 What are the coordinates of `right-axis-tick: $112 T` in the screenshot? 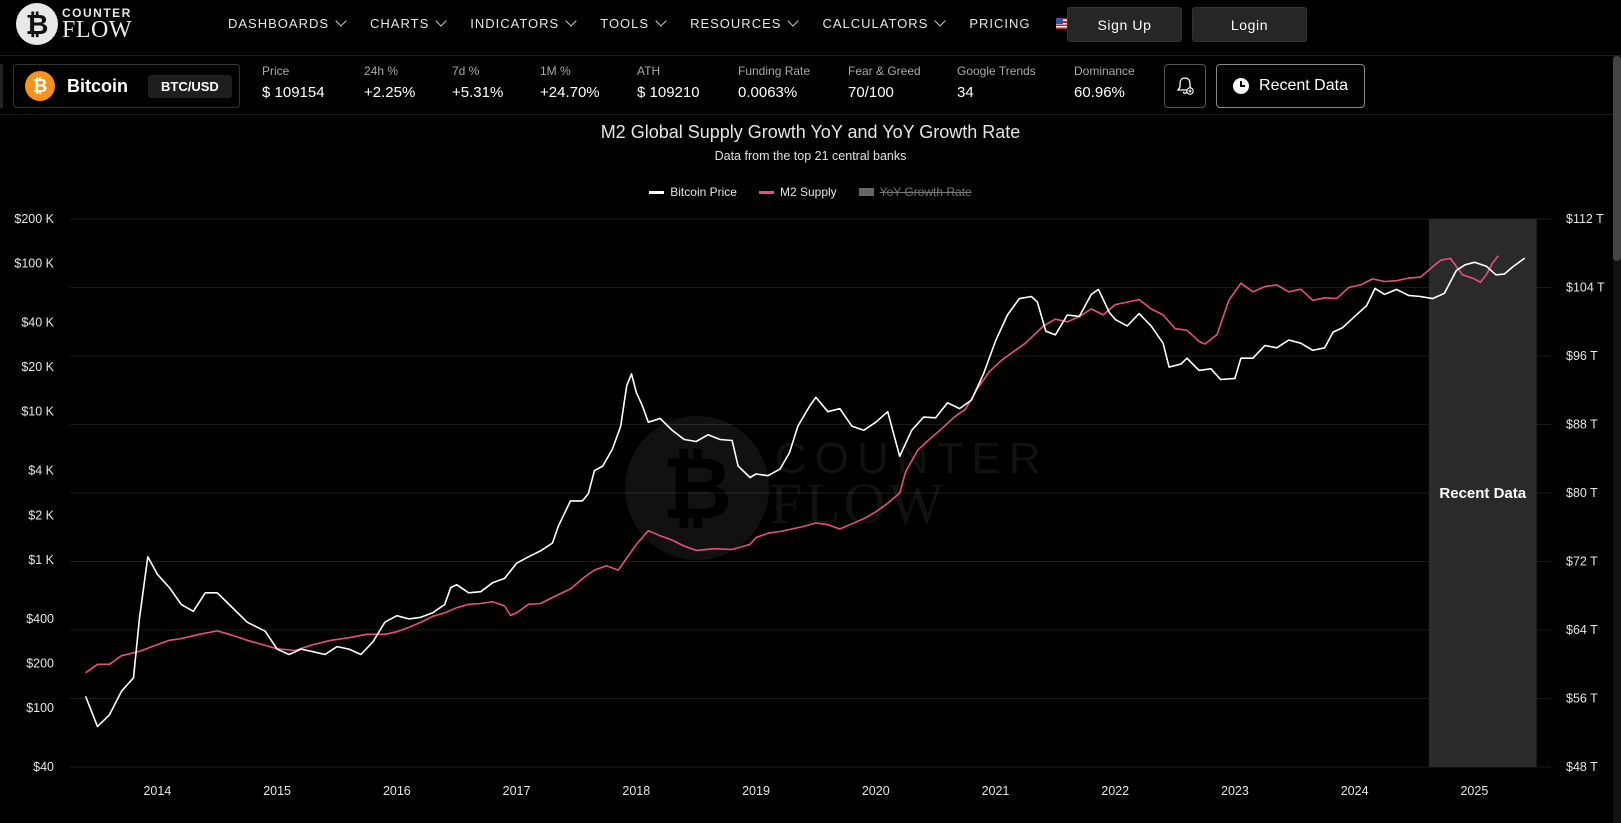 It's located at (1585, 219).